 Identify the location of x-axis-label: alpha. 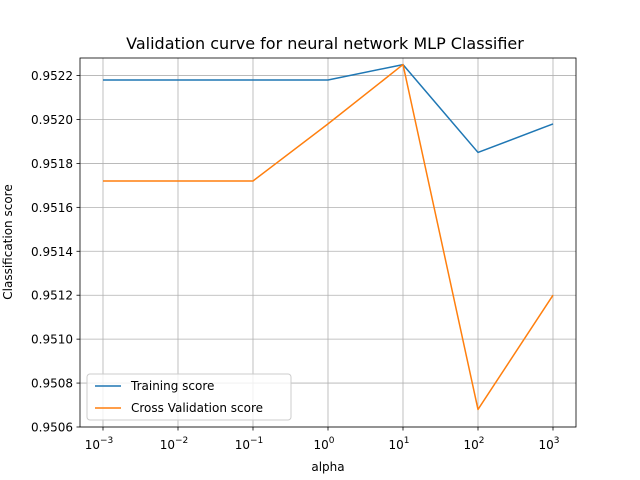
(327, 467).